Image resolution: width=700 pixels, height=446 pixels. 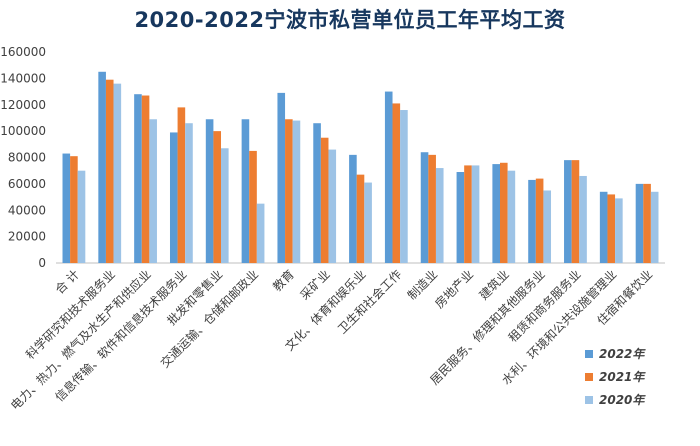 What do you see at coordinates (121, 336) in the screenshot?
I see `x-category-label: 信息传输、软件和信息技术服务业` at bounding box center [121, 336].